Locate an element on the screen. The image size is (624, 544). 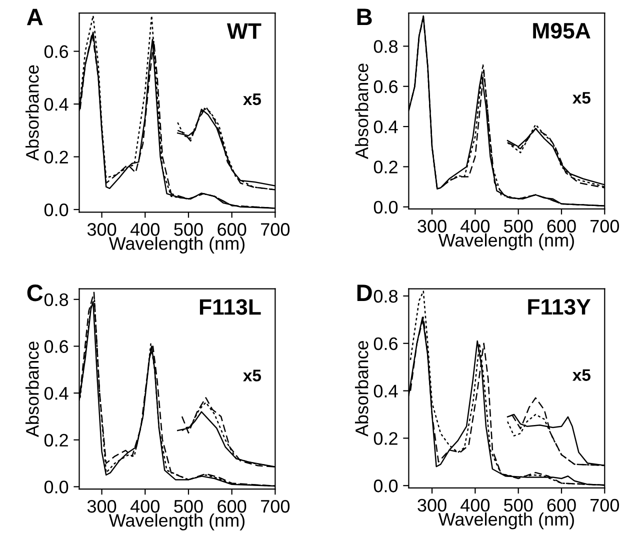
text: A is located at coordinates (34, 17).